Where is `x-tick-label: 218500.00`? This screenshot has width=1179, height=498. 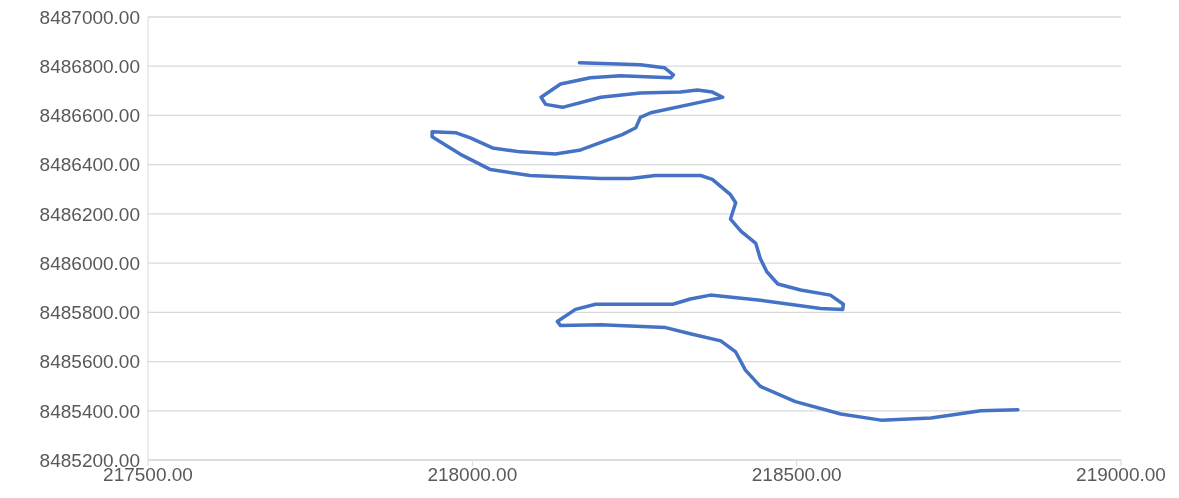
x-tick-label: 218500.00 is located at coordinates (796, 475).